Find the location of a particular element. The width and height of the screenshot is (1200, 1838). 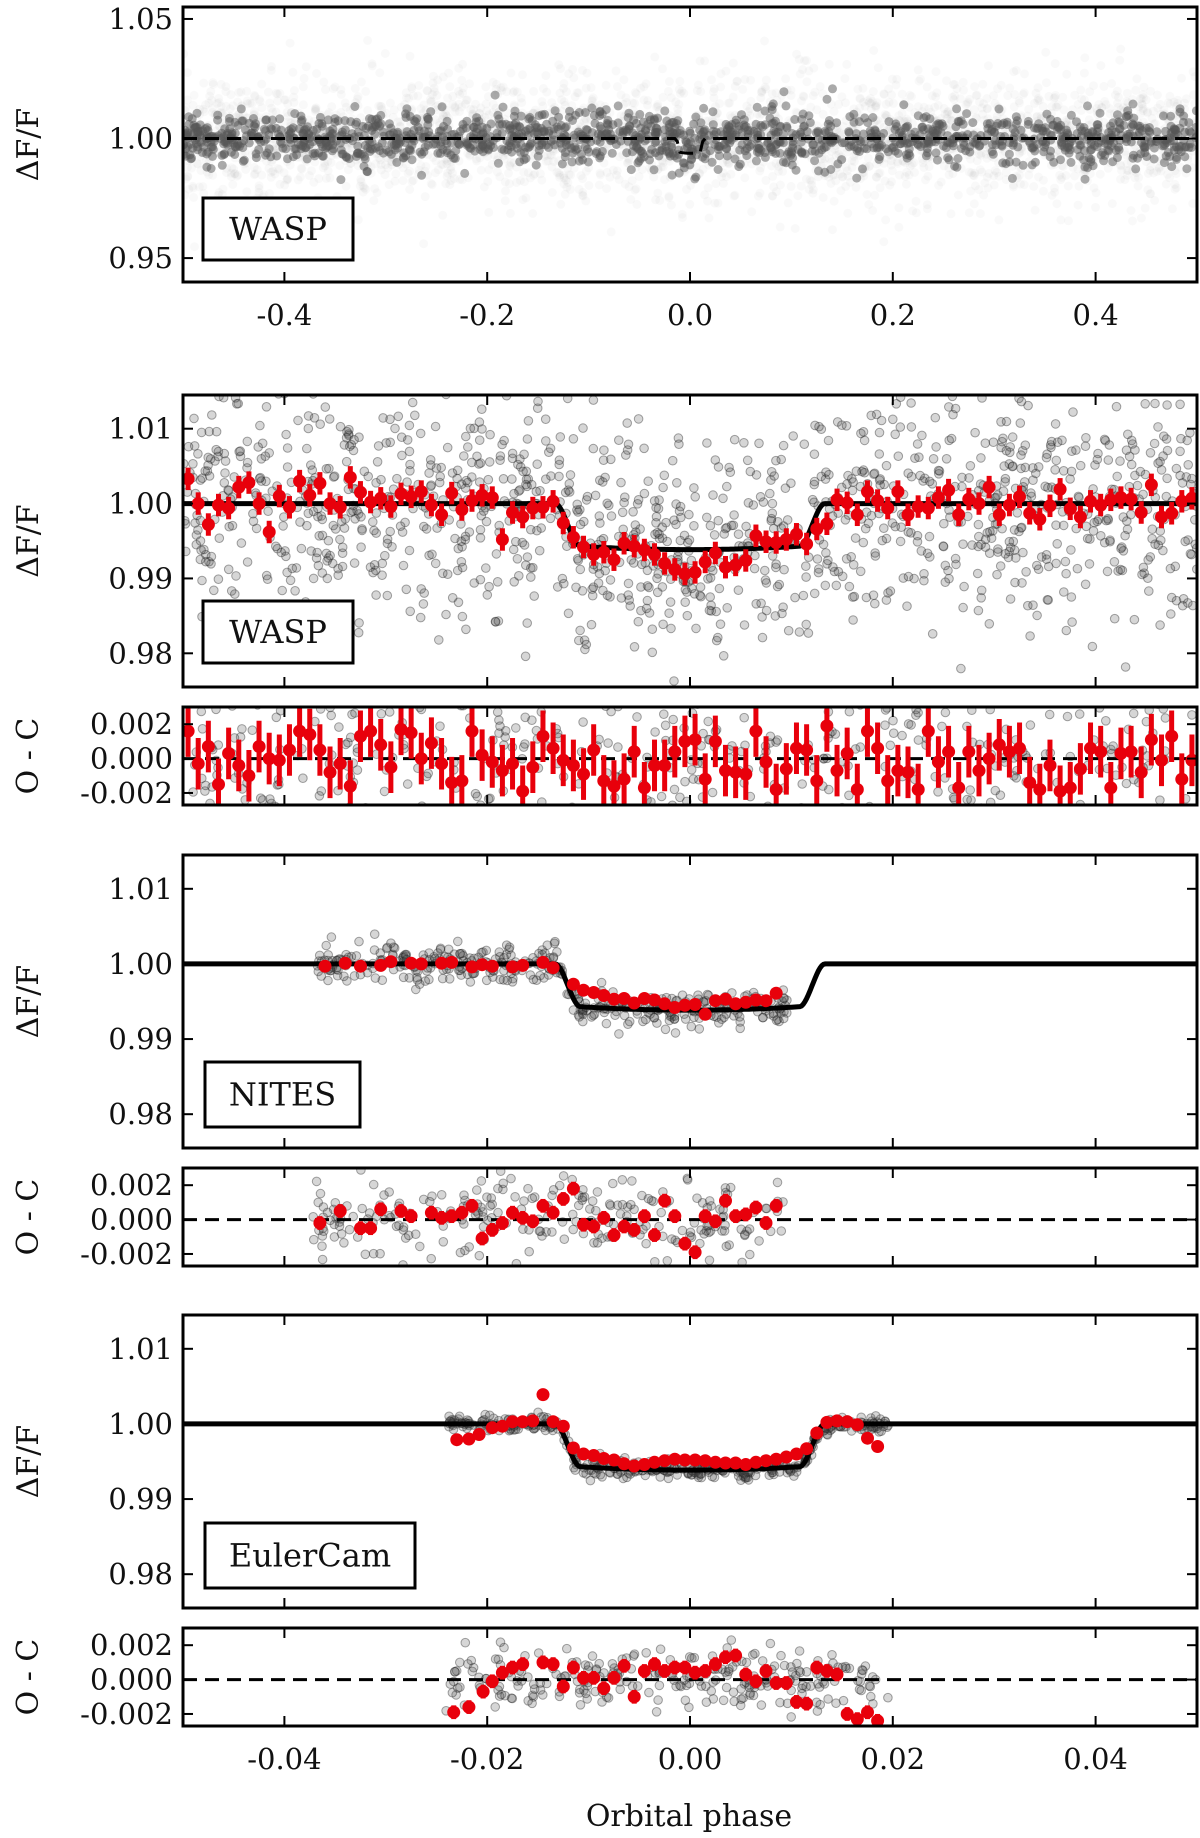

y-tick-label: 1.05 is located at coordinates (140, 19).